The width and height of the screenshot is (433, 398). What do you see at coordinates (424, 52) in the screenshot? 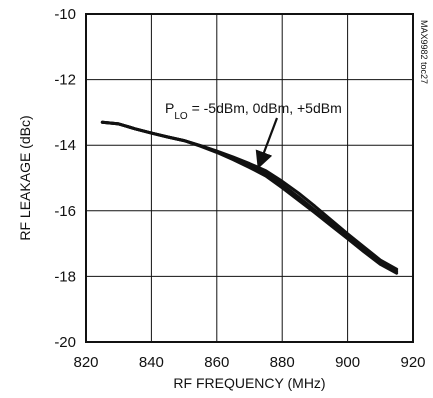
I see `side-code-label: MAX9982 toc27` at bounding box center [424, 52].